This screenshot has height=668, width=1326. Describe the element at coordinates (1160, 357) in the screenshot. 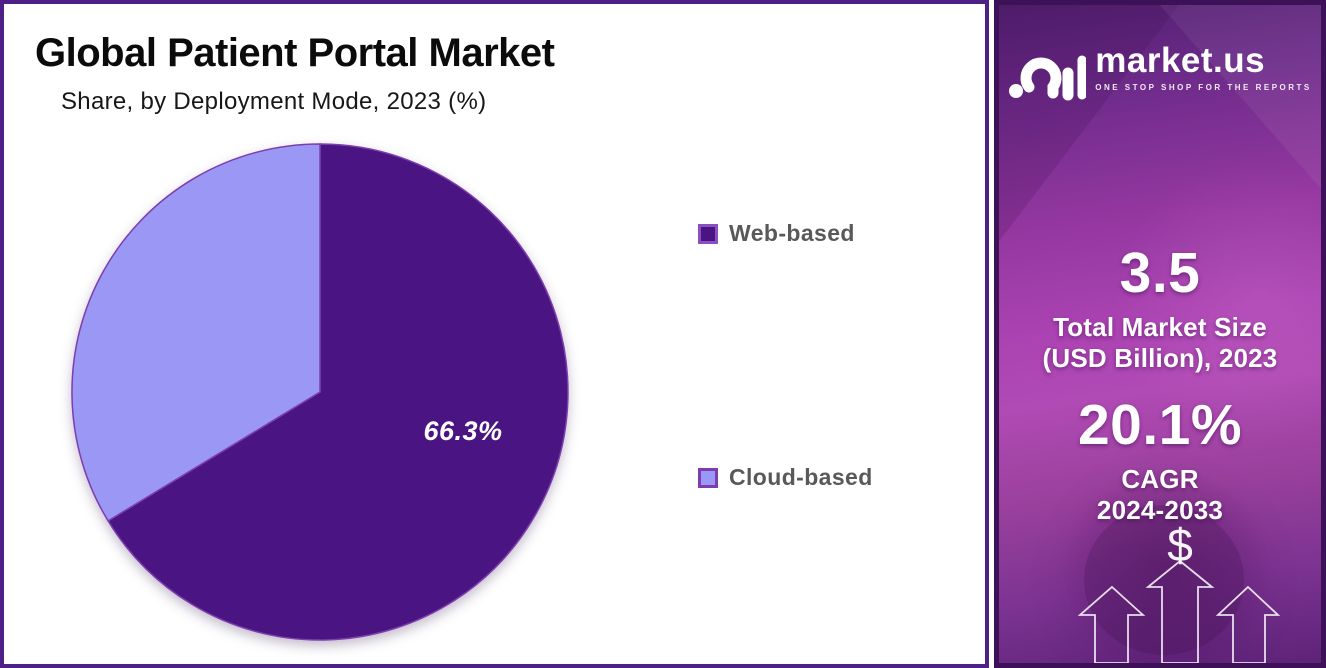

I see `stat-market-size-label-2: (USD Billion), 2023` at that location.